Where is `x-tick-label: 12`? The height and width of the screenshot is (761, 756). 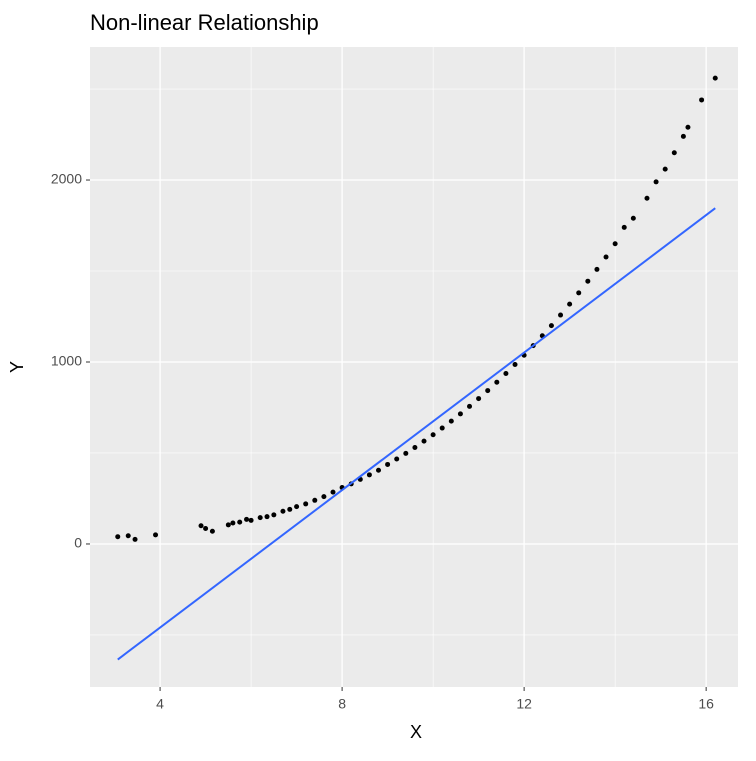 x-tick-label: 12 is located at coordinates (524, 704).